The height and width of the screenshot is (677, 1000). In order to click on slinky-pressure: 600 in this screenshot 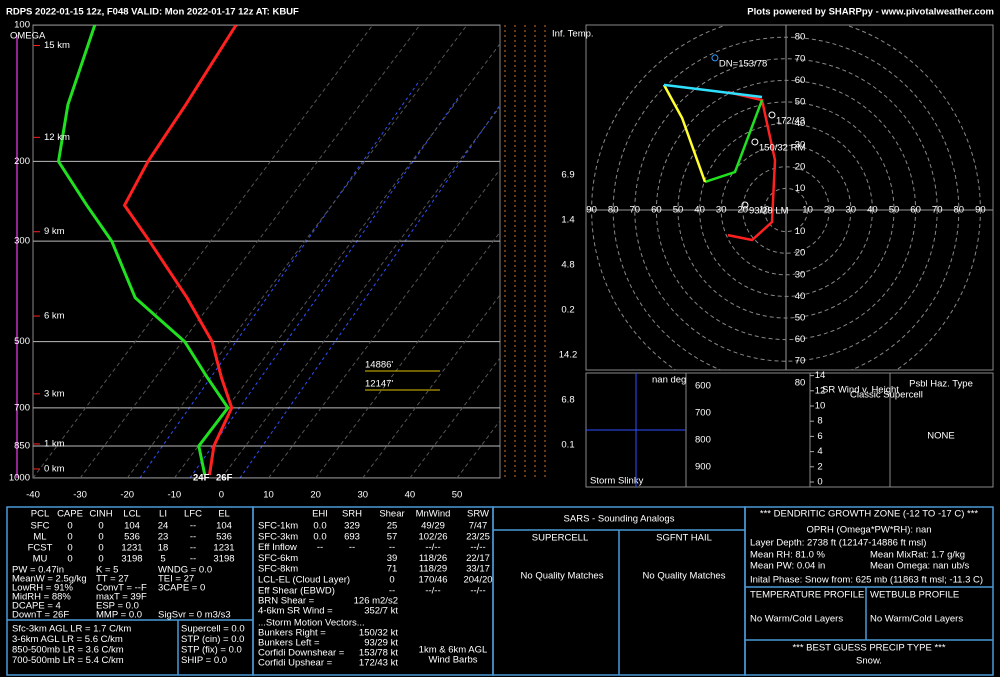, I will do `click(703, 386)`.